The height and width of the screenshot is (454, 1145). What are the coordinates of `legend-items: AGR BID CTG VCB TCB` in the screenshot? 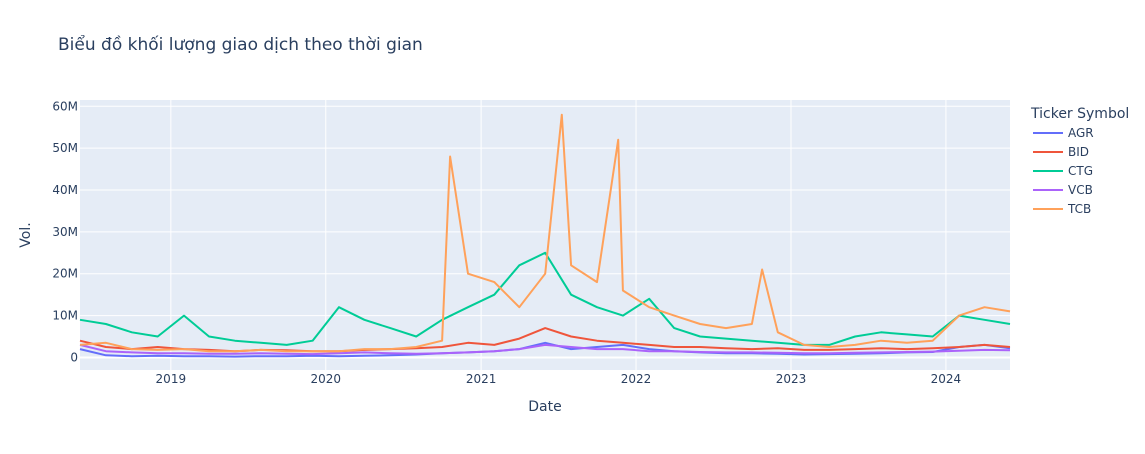 It's located at (1063, 171).